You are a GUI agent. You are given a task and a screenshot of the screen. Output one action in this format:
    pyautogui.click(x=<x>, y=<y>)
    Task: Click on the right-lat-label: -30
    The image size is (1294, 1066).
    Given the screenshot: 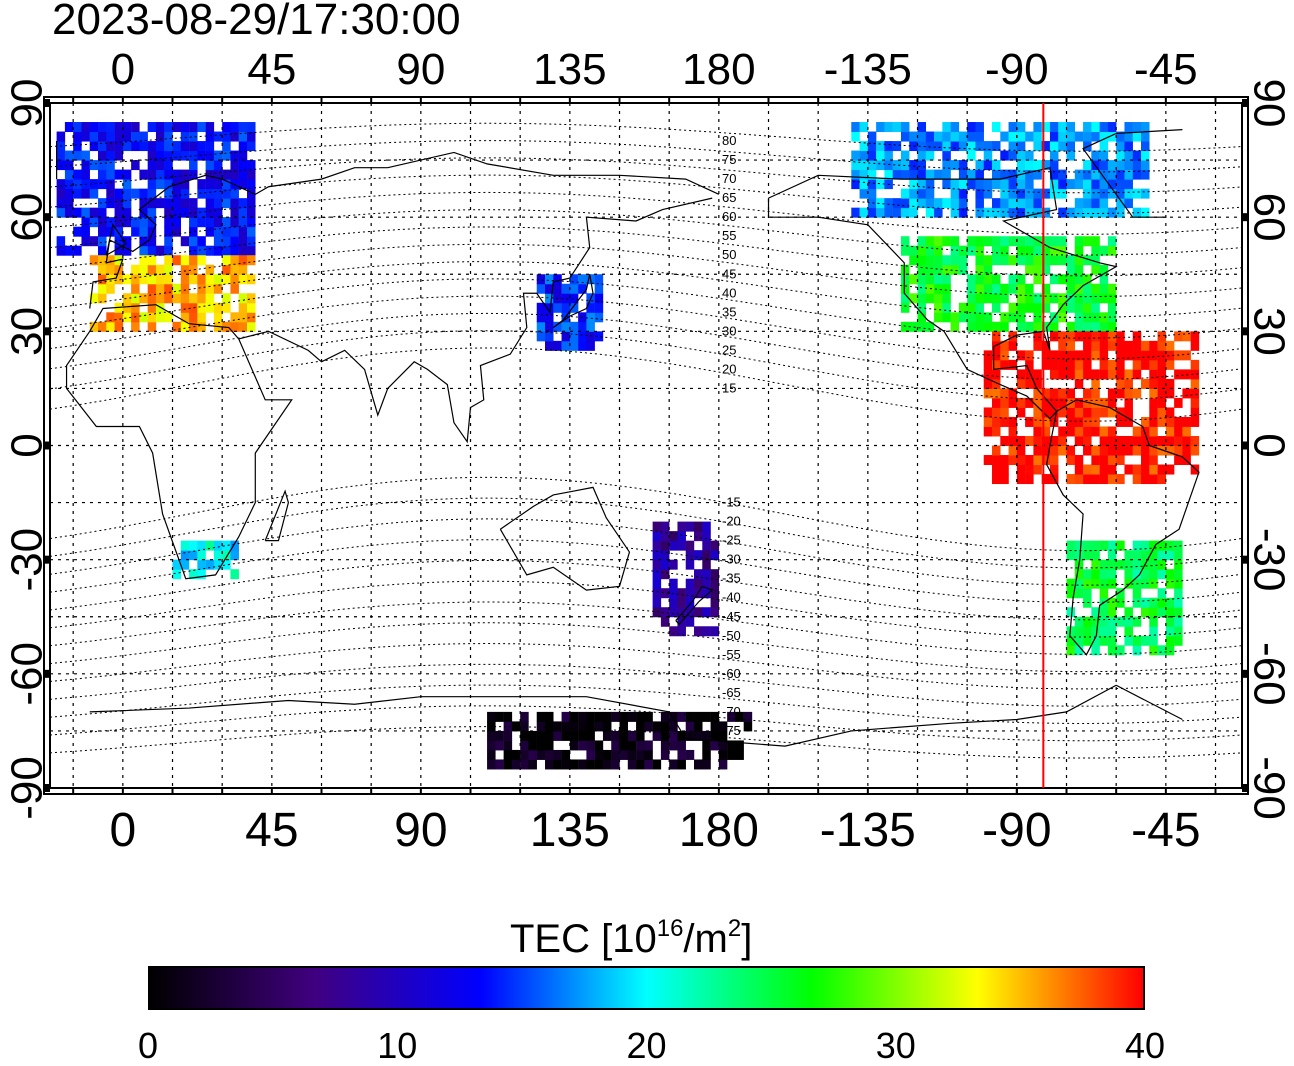 What is the action you would take?
    pyautogui.click(x=1268, y=560)
    